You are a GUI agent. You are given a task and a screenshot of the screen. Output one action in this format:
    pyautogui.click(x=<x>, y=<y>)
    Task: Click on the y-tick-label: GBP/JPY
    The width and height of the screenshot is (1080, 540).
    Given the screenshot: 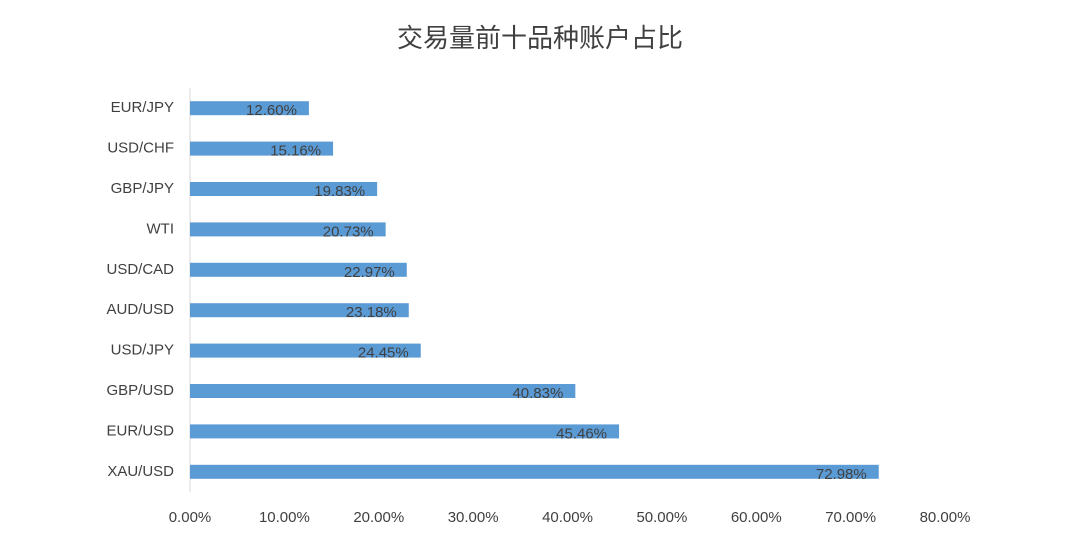 What is the action you would take?
    pyautogui.click(x=142, y=188)
    